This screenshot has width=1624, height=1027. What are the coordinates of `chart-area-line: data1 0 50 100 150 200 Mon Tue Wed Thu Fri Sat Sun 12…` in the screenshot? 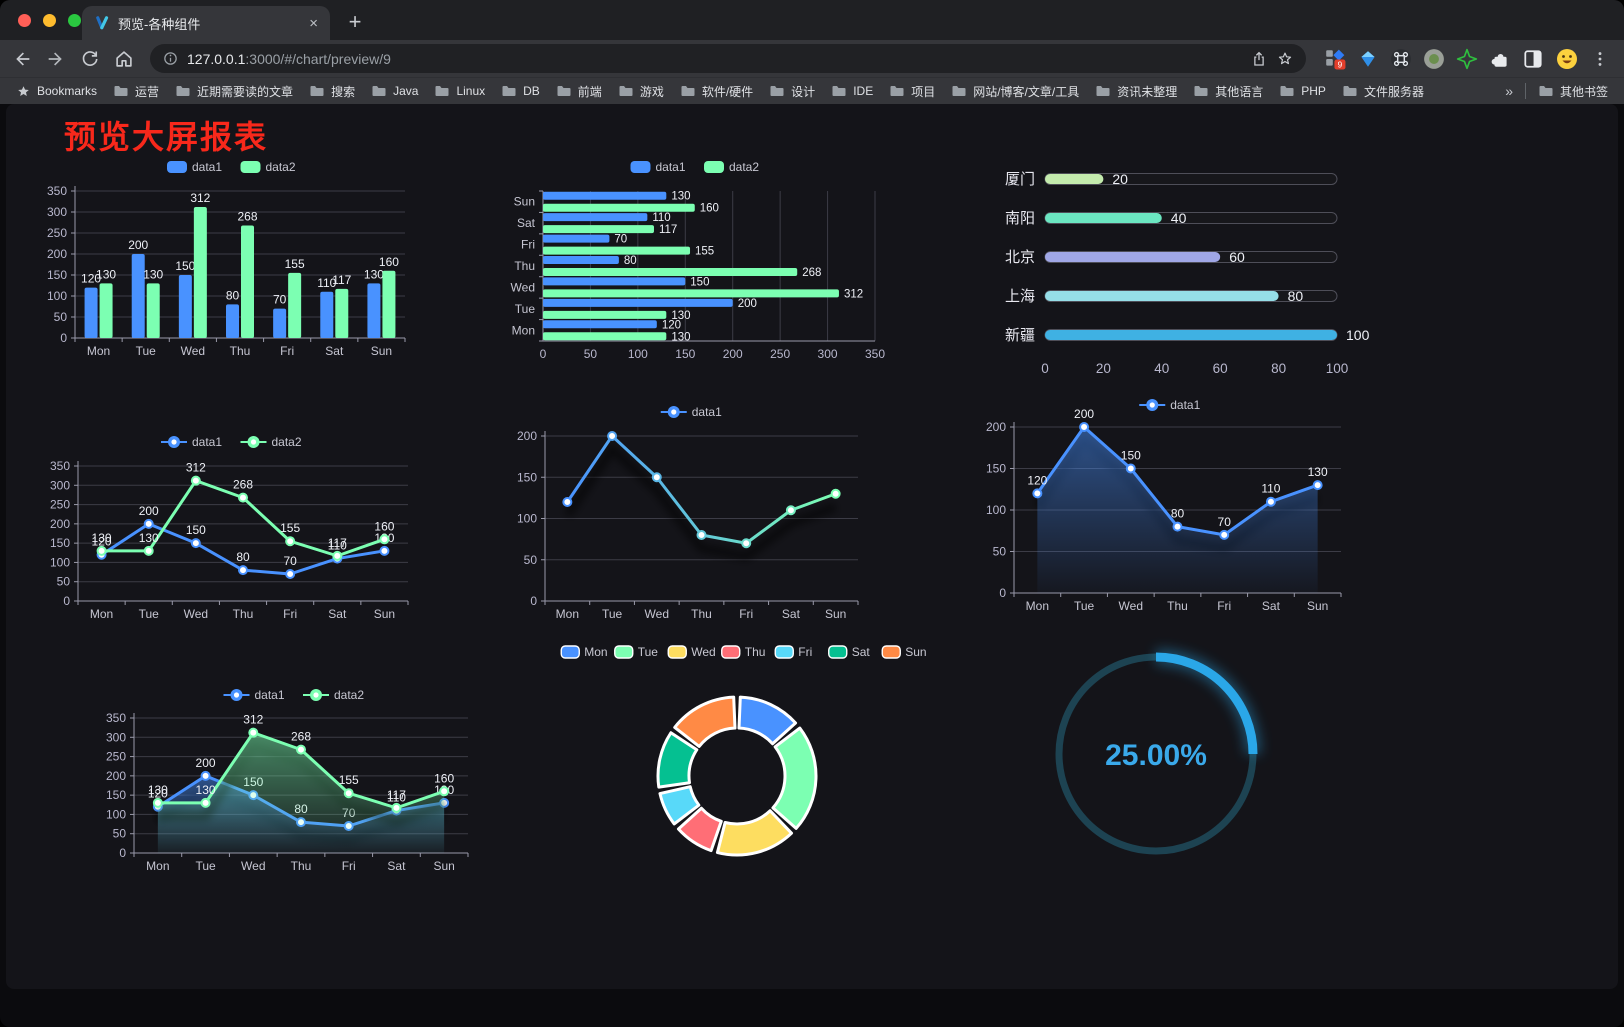 It's located at (1171, 501).